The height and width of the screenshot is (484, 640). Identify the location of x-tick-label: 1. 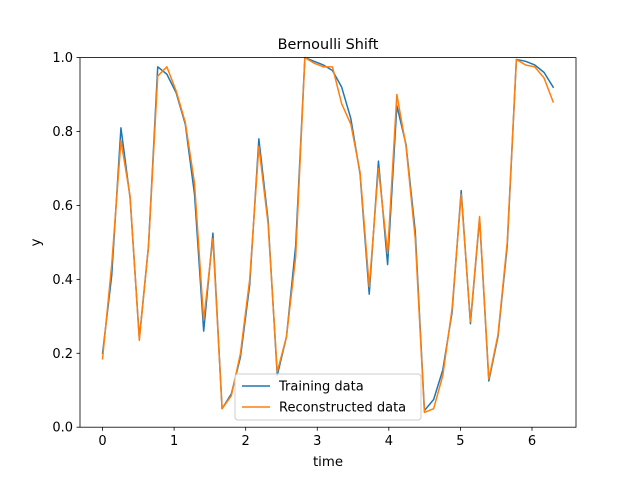
(174, 441).